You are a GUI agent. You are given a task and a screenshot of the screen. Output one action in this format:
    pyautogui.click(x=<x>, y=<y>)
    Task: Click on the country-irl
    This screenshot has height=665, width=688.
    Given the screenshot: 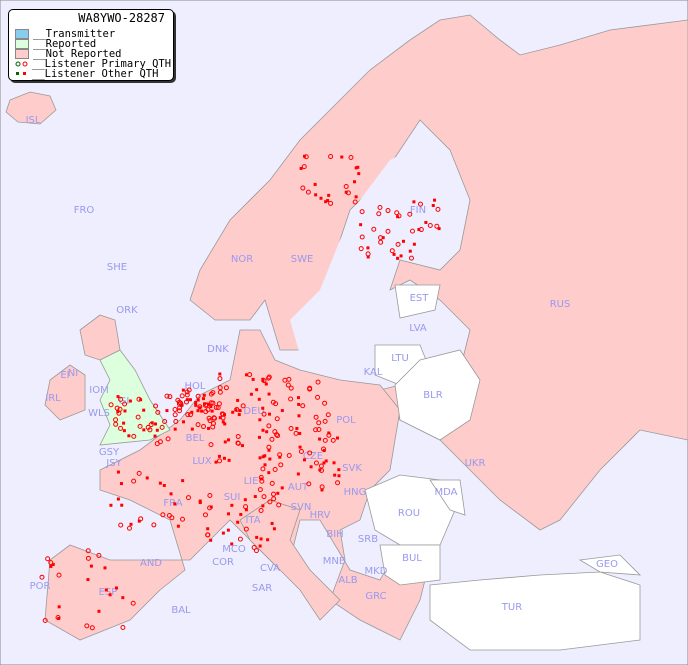 What is the action you would take?
    pyautogui.click(x=65, y=392)
    